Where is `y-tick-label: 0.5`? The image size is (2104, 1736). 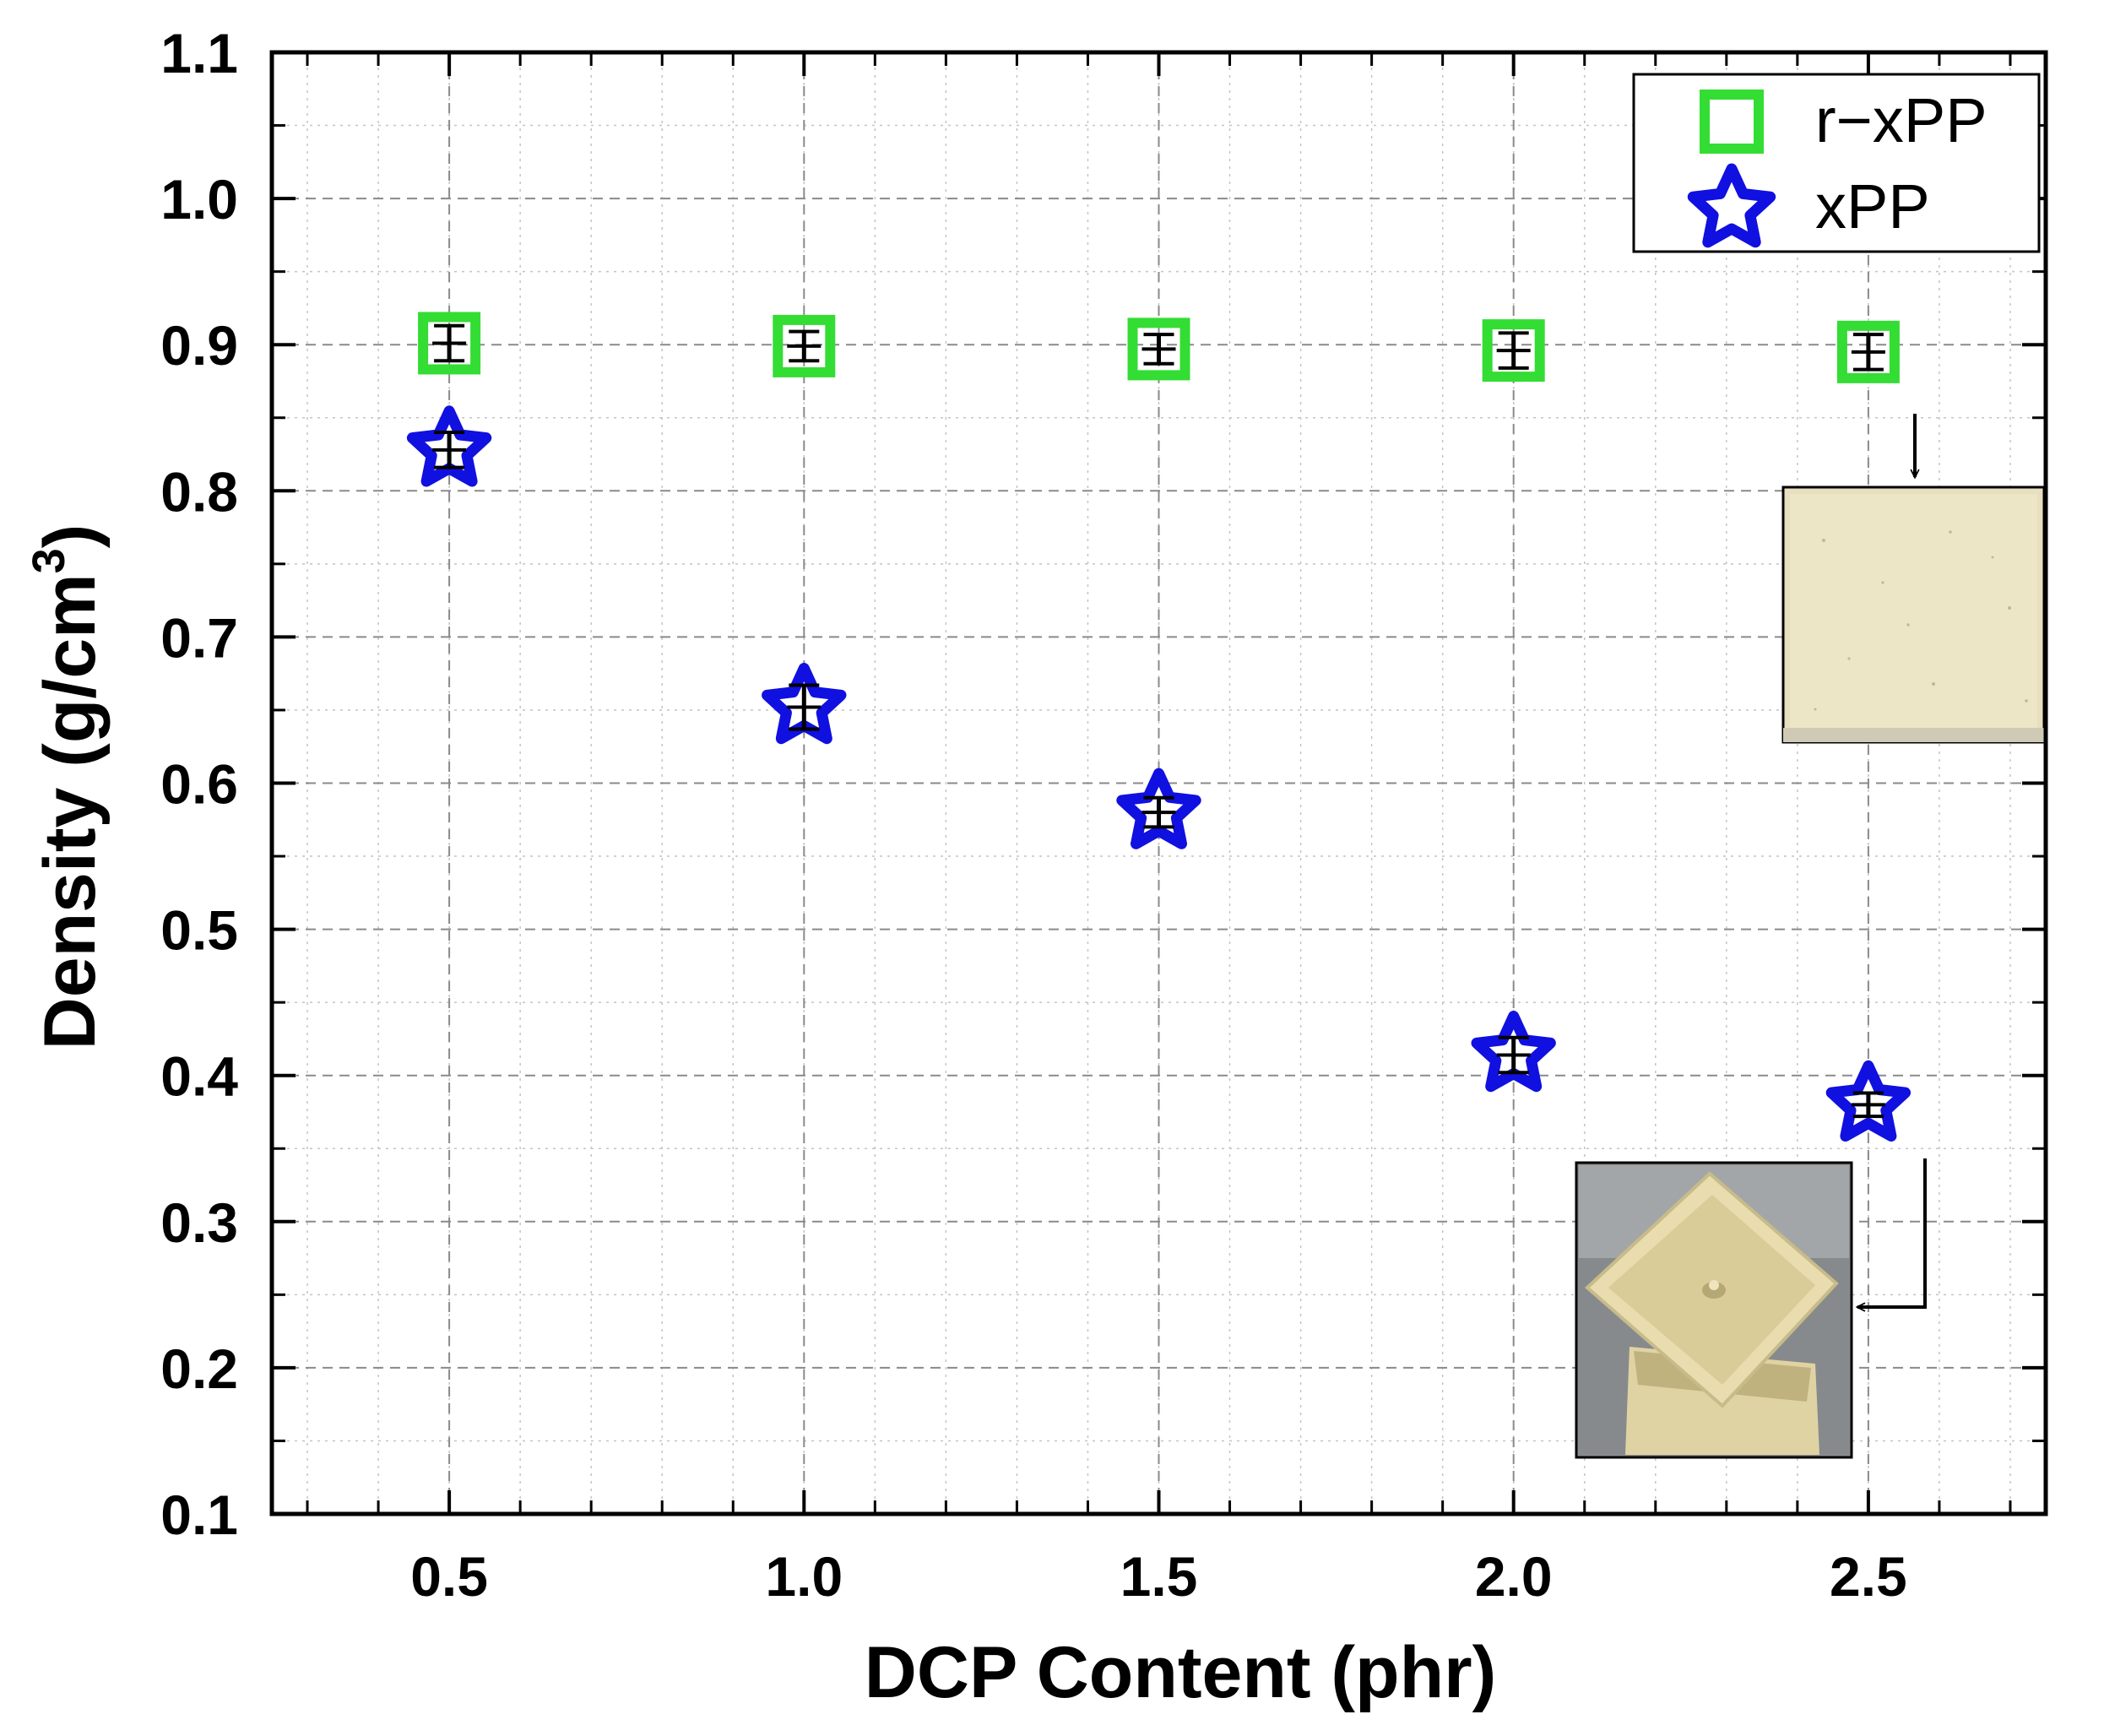
y-tick-label: 0.5 is located at coordinates (199, 930).